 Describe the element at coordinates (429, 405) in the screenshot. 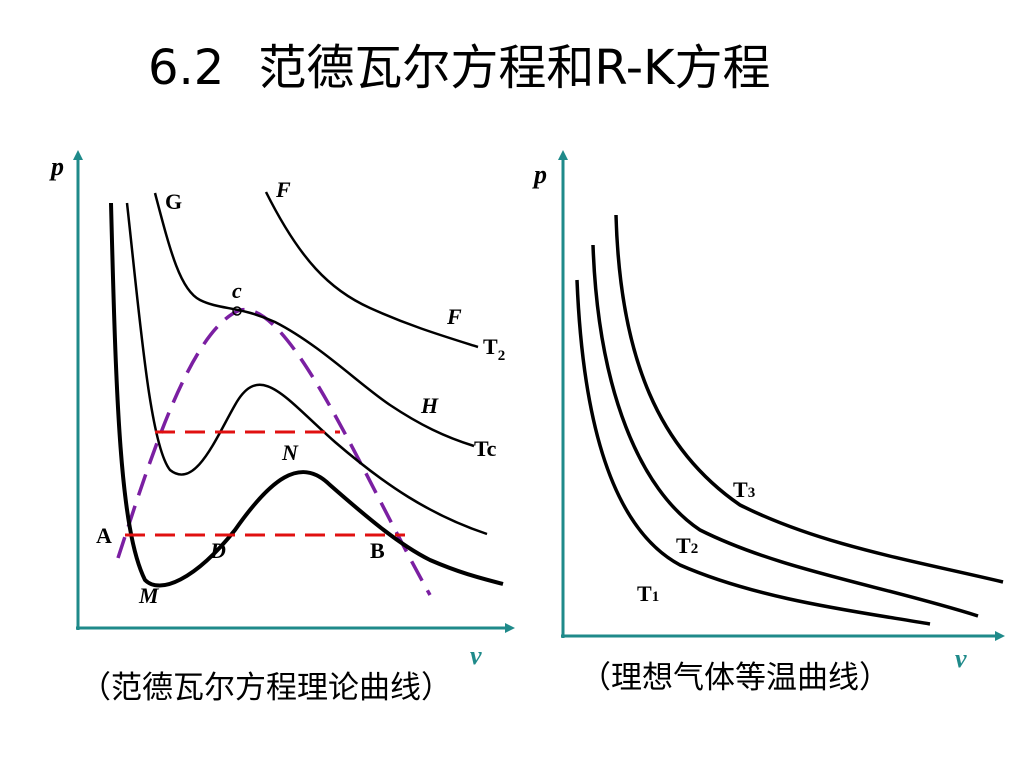

I see `label-H: H` at that location.